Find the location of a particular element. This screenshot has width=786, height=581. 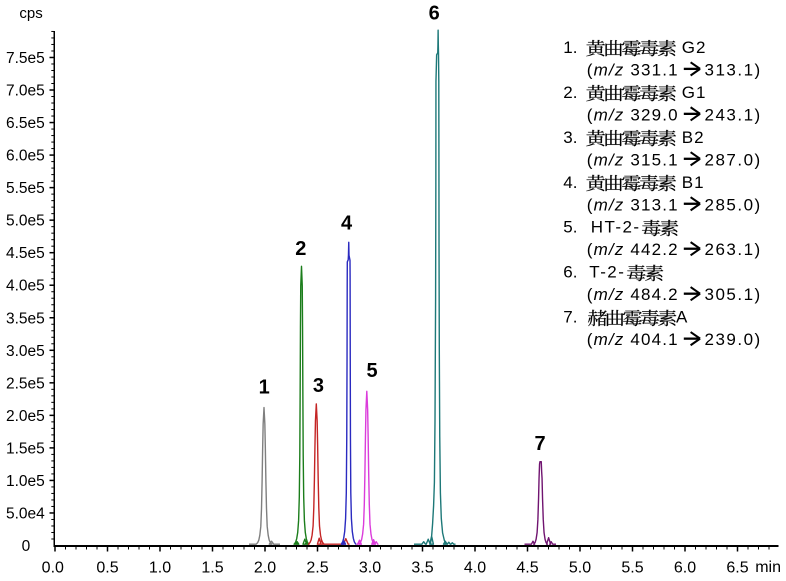

svg-text: 2. is located at coordinates (570, 92).